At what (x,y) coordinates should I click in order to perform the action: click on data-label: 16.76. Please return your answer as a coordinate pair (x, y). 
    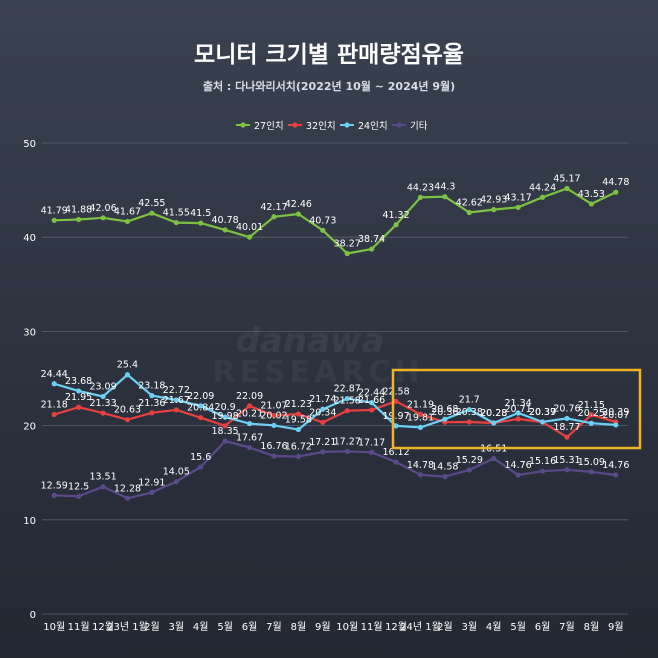
    Looking at the image, I should click on (273, 446).